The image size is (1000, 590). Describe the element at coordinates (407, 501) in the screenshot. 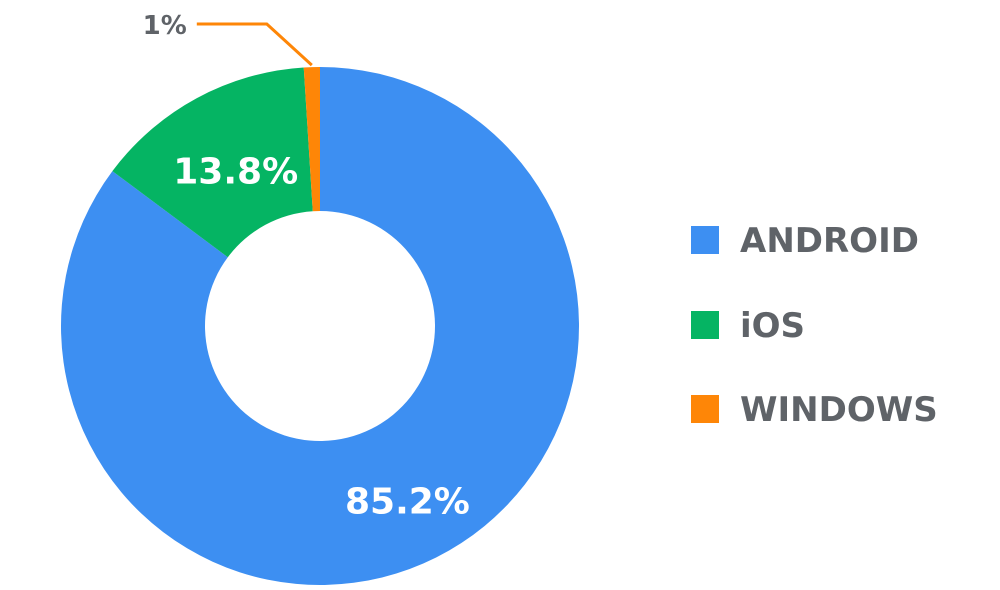

I see `slice-label-android: 85.2%` at that location.